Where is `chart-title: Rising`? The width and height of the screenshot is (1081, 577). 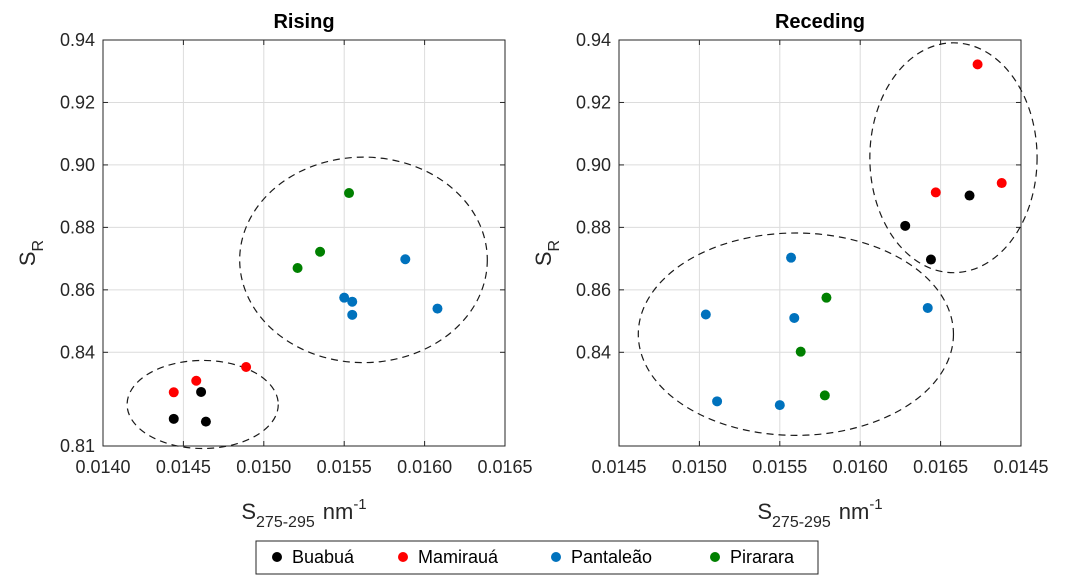
chart-title: Rising is located at coordinates (303, 22).